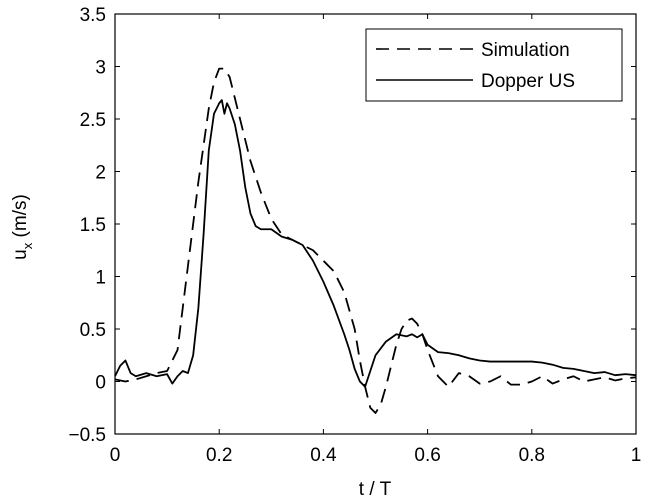 Image resolution: width=645 pixels, height=502 pixels. What do you see at coordinates (100, 68) in the screenshot?
I see `y-tick-label: 3` at bounding box center [100, 68].